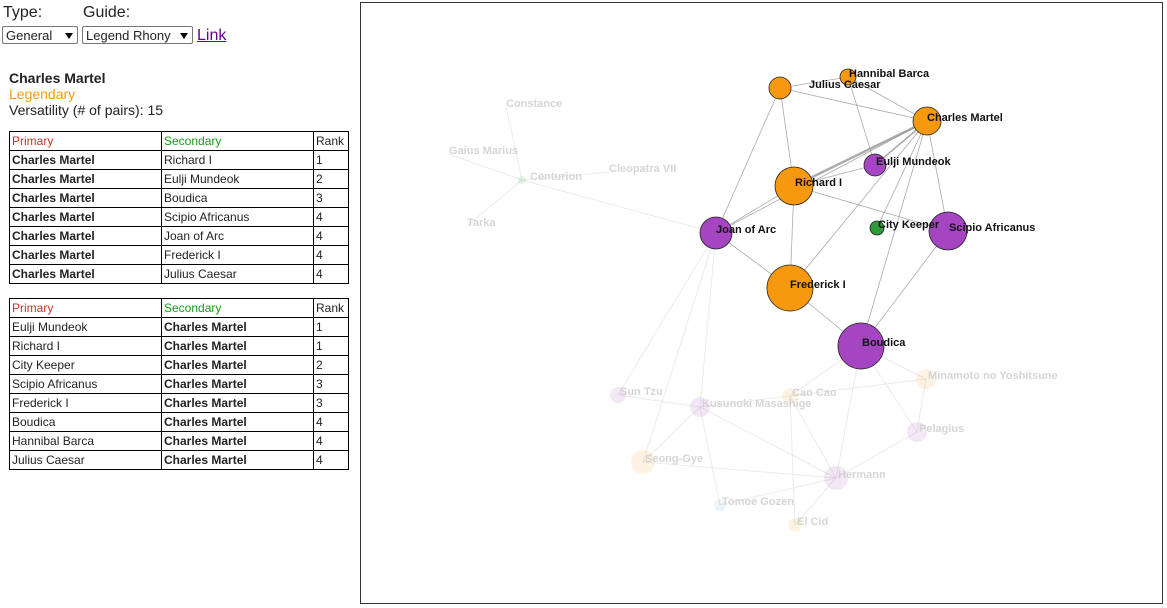 The width and height of the screenshot is (1167, 608). I want to click on table-row: Charles Martel Eulji Mundeok 2, so click(179, 179).